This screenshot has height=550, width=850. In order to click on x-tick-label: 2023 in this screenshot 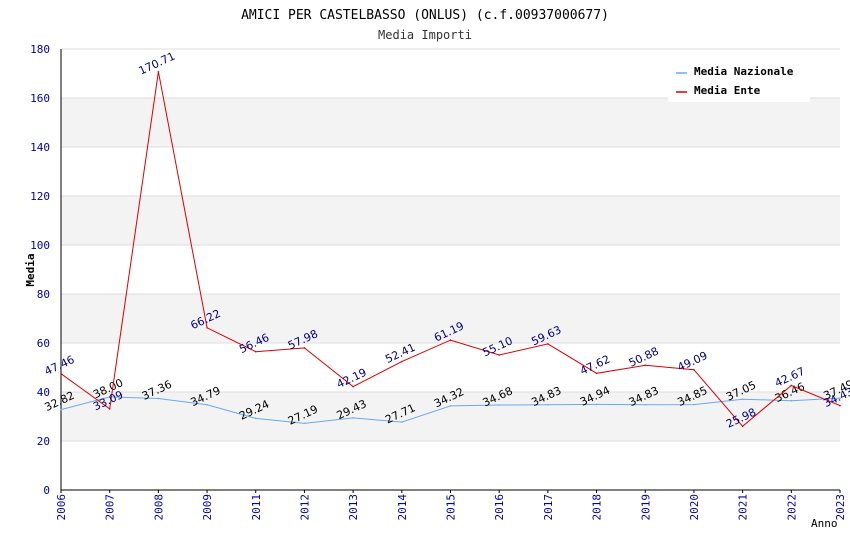, I will do `click(840, 507)`.